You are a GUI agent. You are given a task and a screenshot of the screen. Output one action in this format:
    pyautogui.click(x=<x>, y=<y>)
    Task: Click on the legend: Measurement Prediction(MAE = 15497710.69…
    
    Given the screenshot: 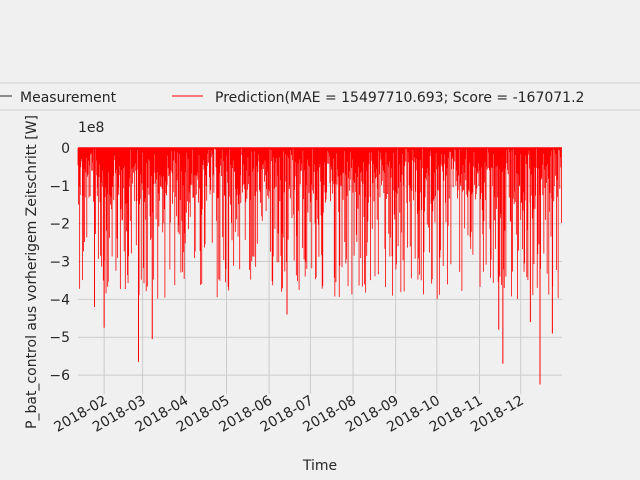 What is the action you would take?
    pyautogui.click(x=320, y=96)
    